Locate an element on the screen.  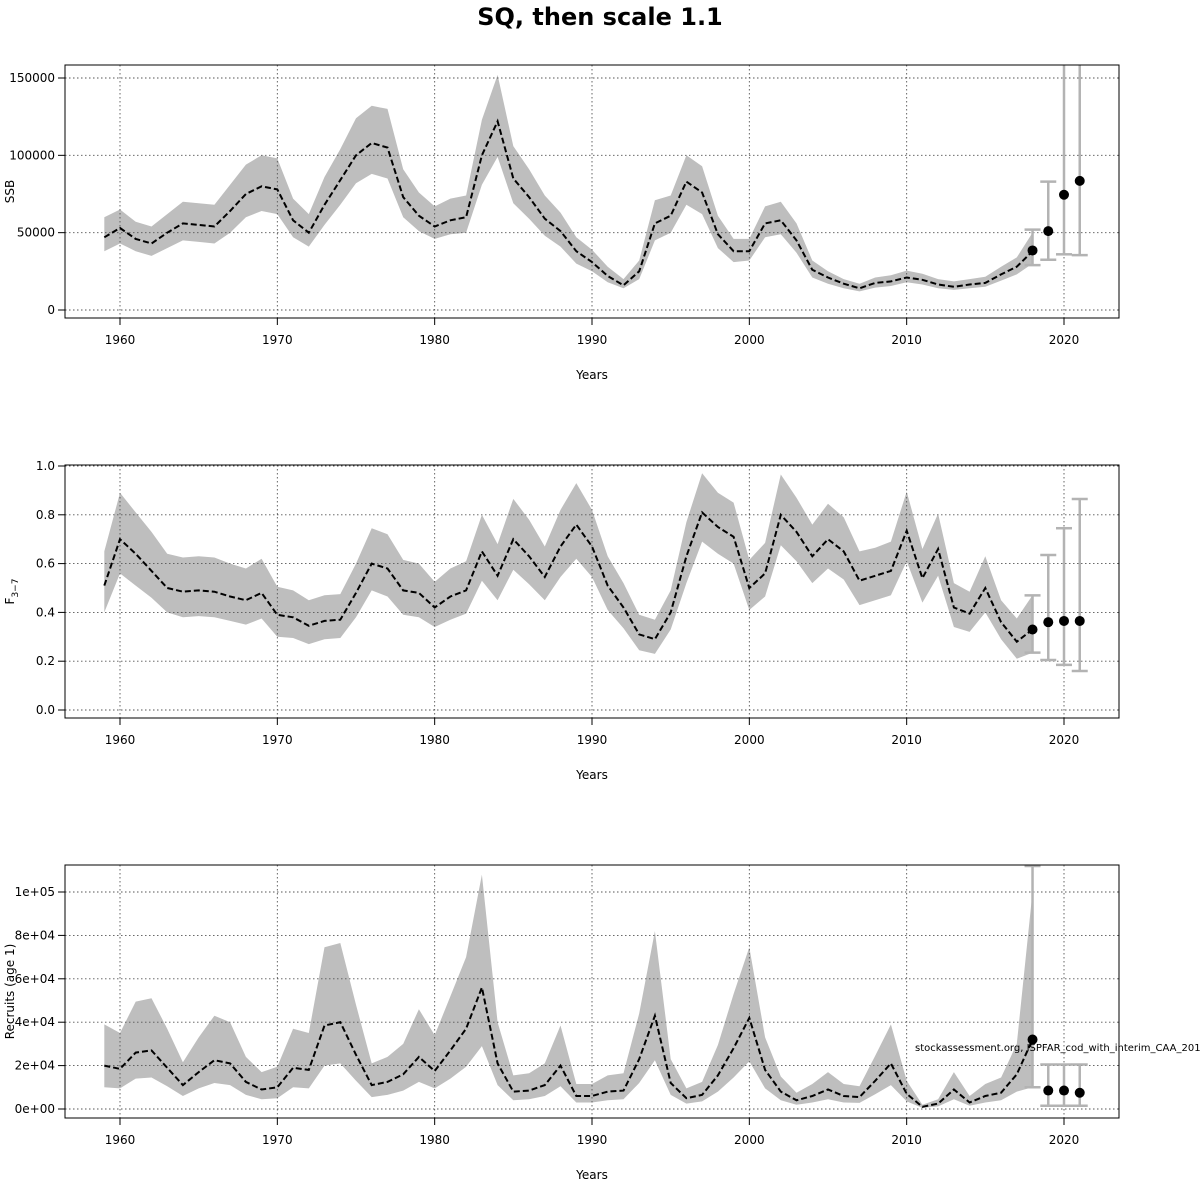
f-x-tick-label-1970: 1970 is located at coordinates (277, 740).